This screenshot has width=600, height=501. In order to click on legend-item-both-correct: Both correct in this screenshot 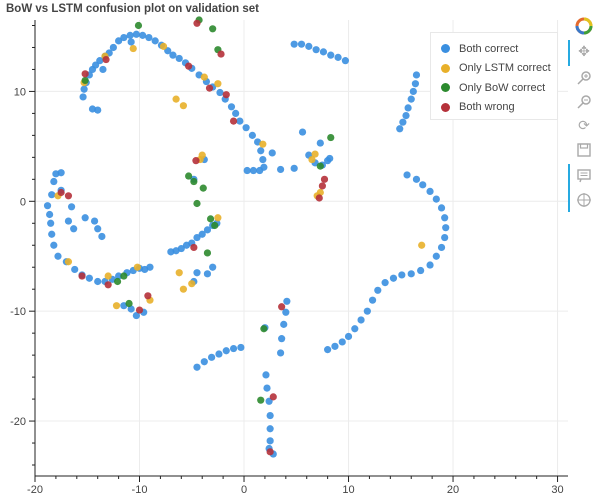, I will do `click(499, 49)`.